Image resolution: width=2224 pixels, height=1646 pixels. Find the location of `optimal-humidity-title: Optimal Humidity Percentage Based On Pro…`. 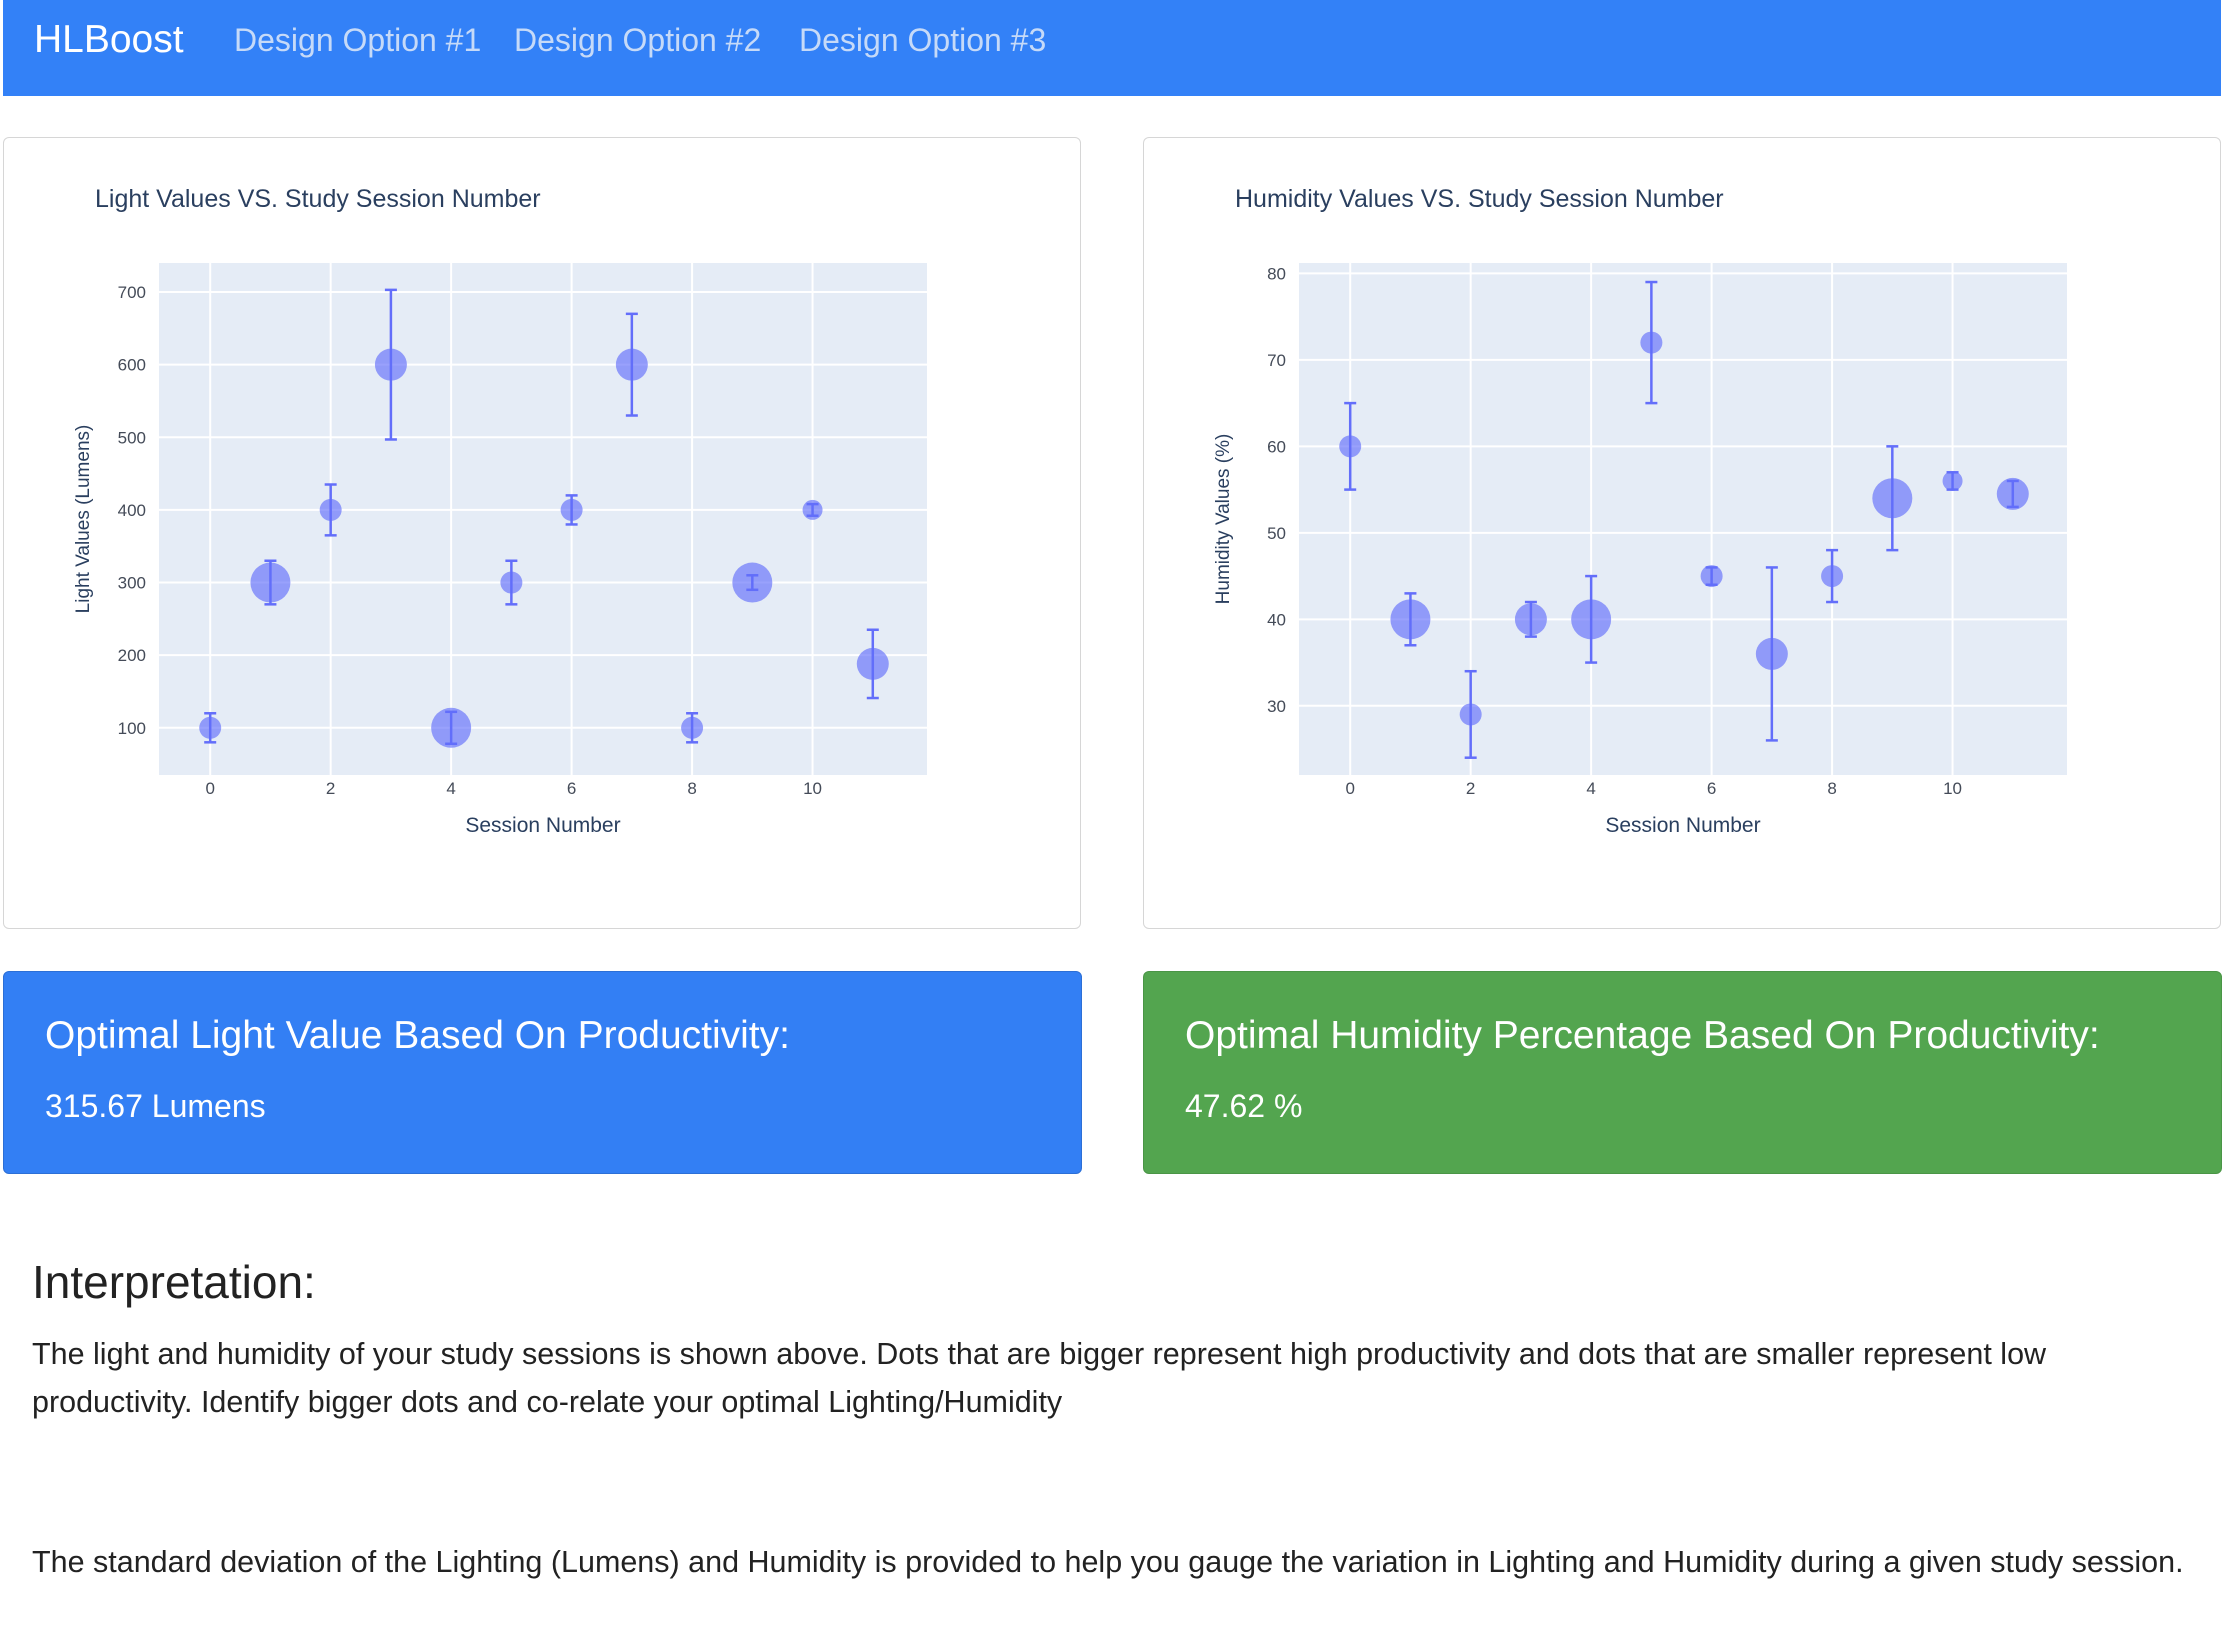

optimal-humidity-title: Optimal Humidity Percentage Based On Pro… is located at coordinates (1642, 1035).